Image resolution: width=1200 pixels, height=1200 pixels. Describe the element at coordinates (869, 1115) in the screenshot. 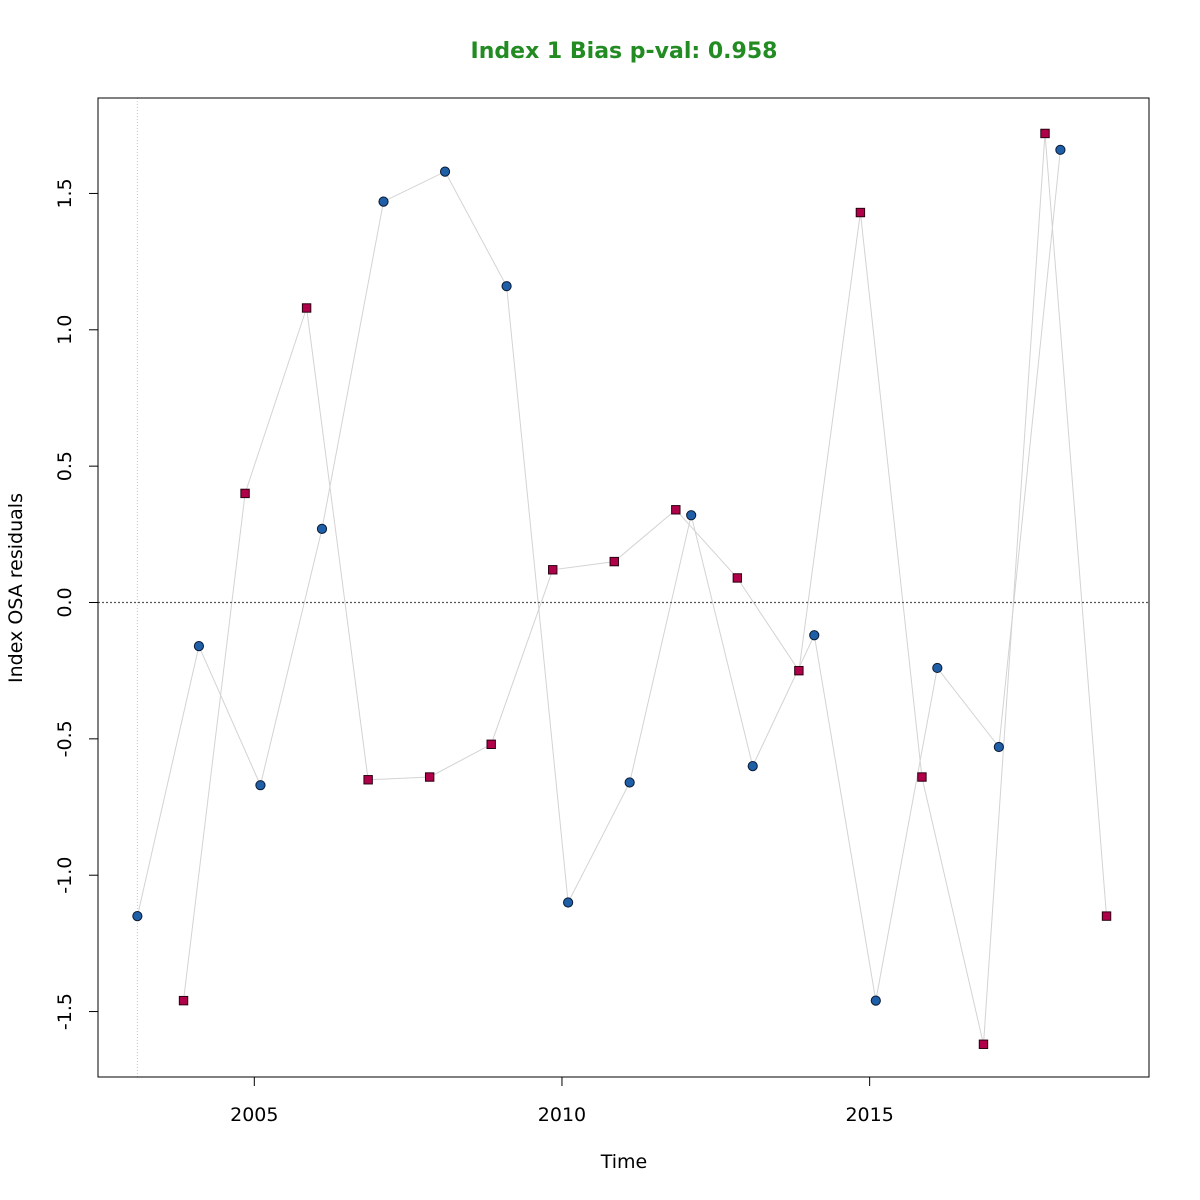

I see `x-tick-label: 2015` at that location.